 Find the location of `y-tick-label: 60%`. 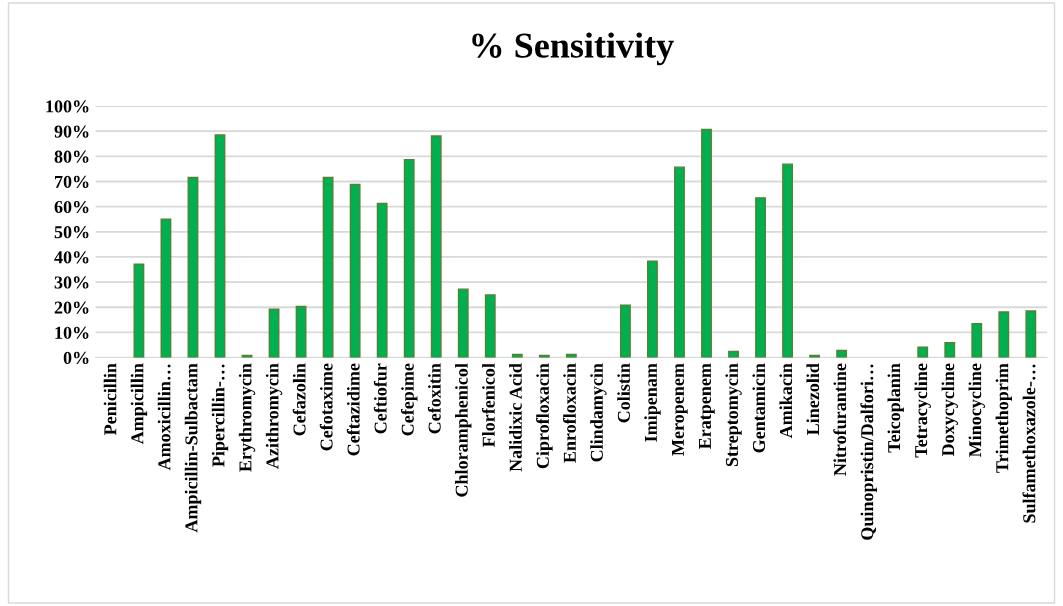

y-tick-label: 60% is located at coordinates (71, 207).